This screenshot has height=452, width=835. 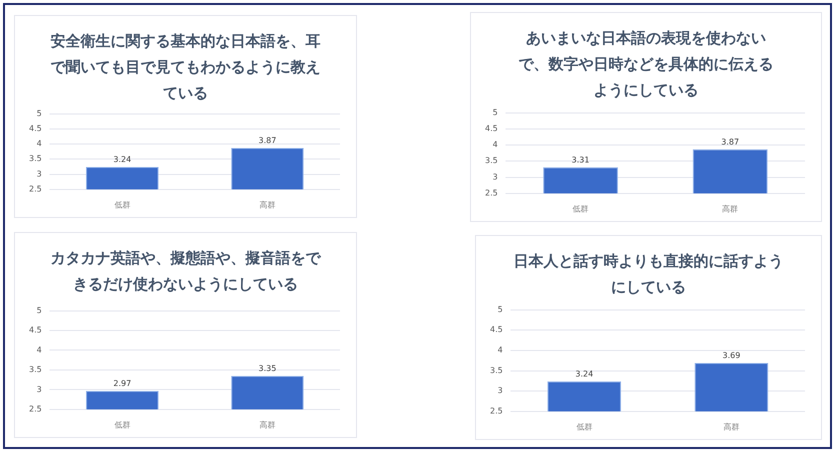 I want to click on chart-title: 日本人と話す時よりも直接的に話すようにしている, so click(x=648, y=274).